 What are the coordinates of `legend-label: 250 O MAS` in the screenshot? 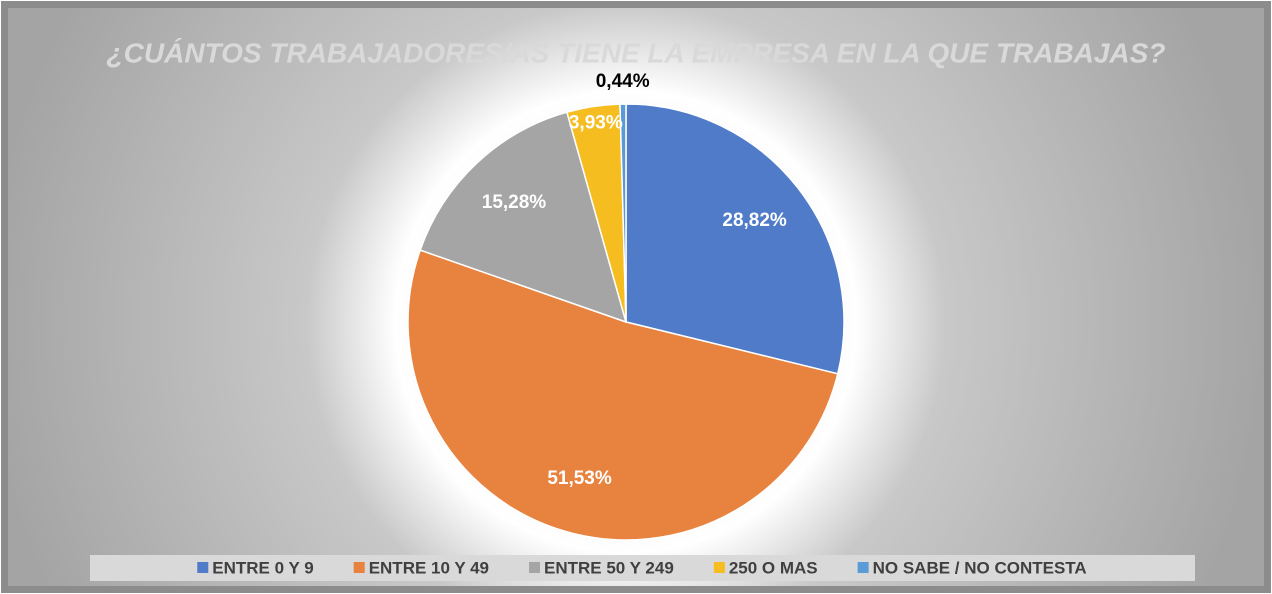 It's located at (773, 567).